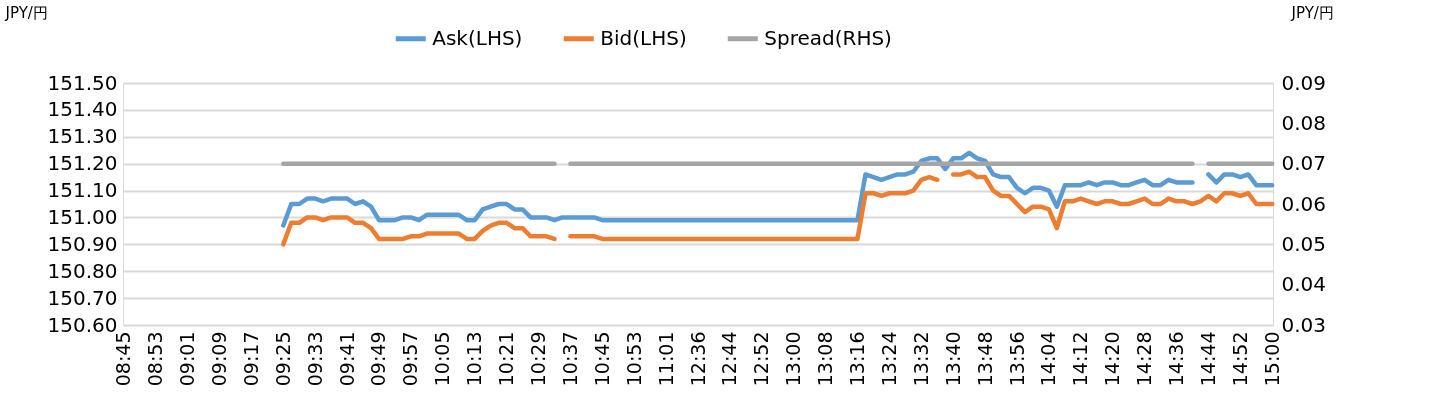 Image resolution: width=1437 pixels, height=419 pixels. I want to click on x-tick-label: 08:53, so click(155, 359).